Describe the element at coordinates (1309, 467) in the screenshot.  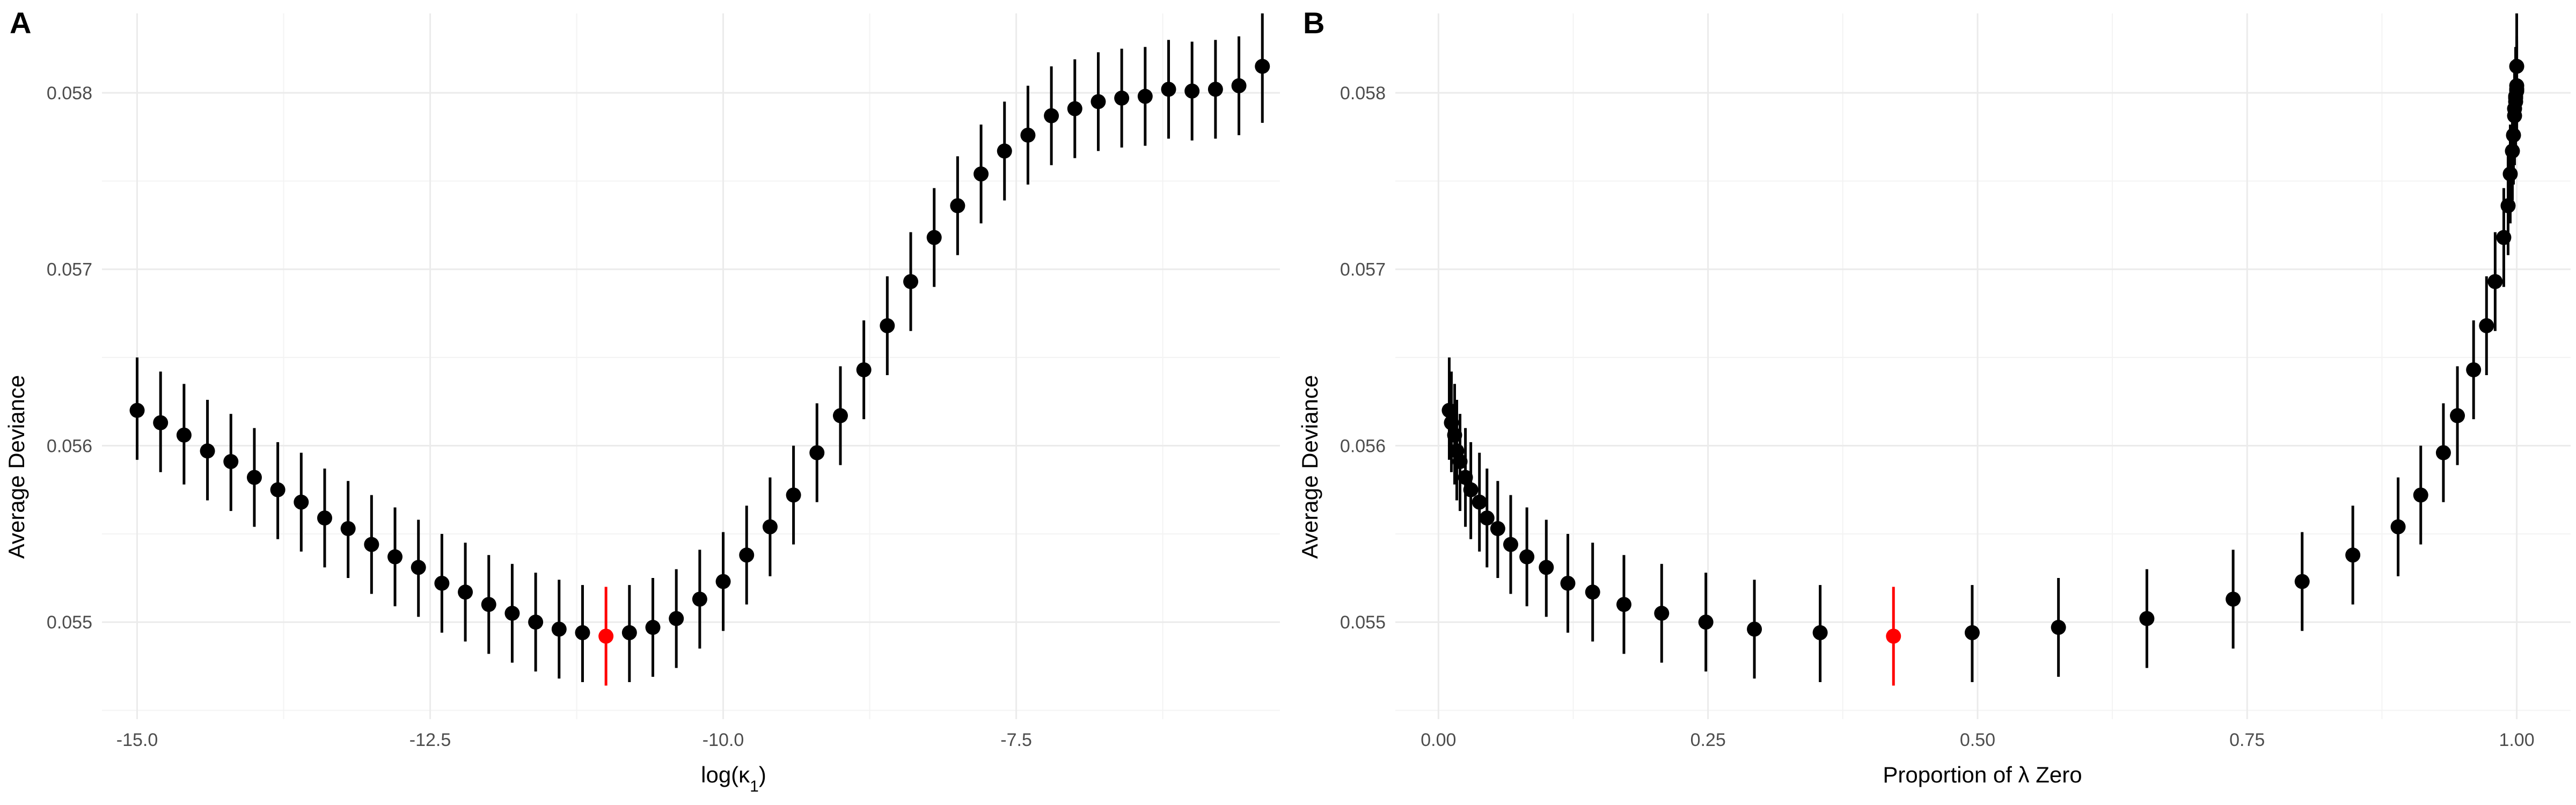
I see `panel-b-y-axis-title: Average Deviance` at that location.